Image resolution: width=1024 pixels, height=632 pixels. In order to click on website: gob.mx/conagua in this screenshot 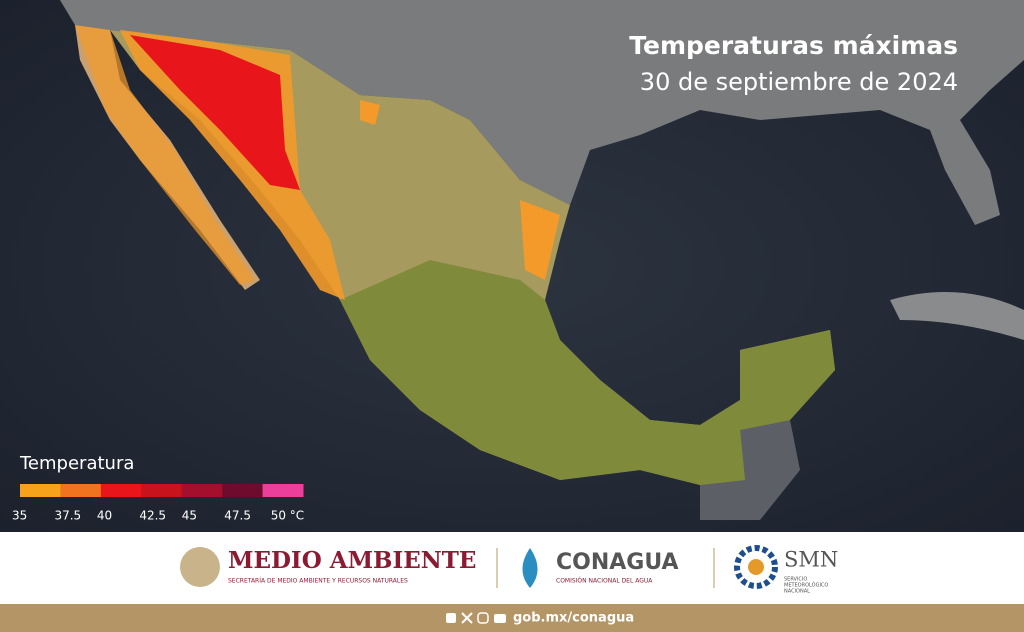, I will do `click(573, 618)`.